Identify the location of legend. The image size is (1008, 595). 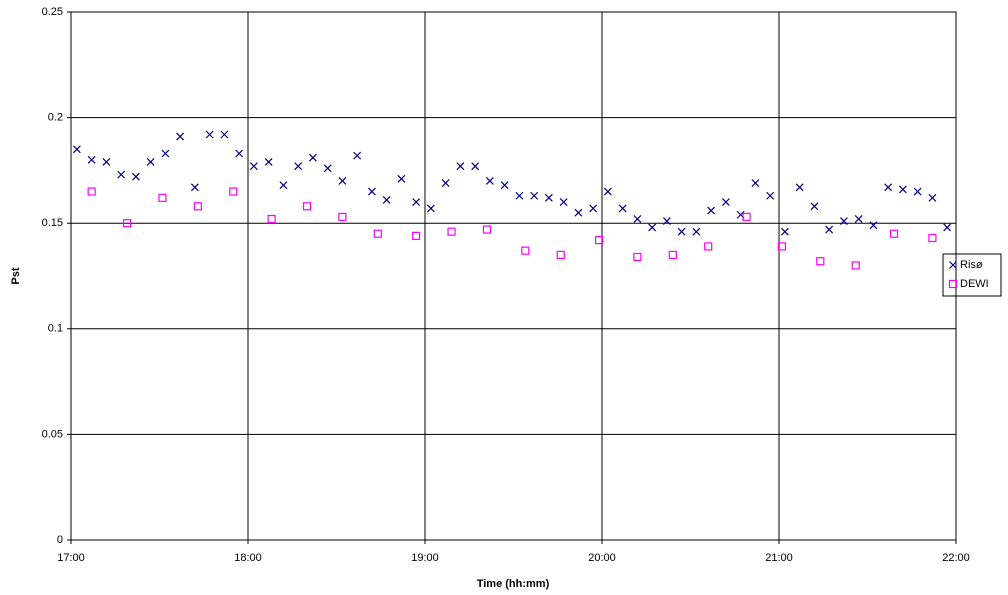
(972, 275).